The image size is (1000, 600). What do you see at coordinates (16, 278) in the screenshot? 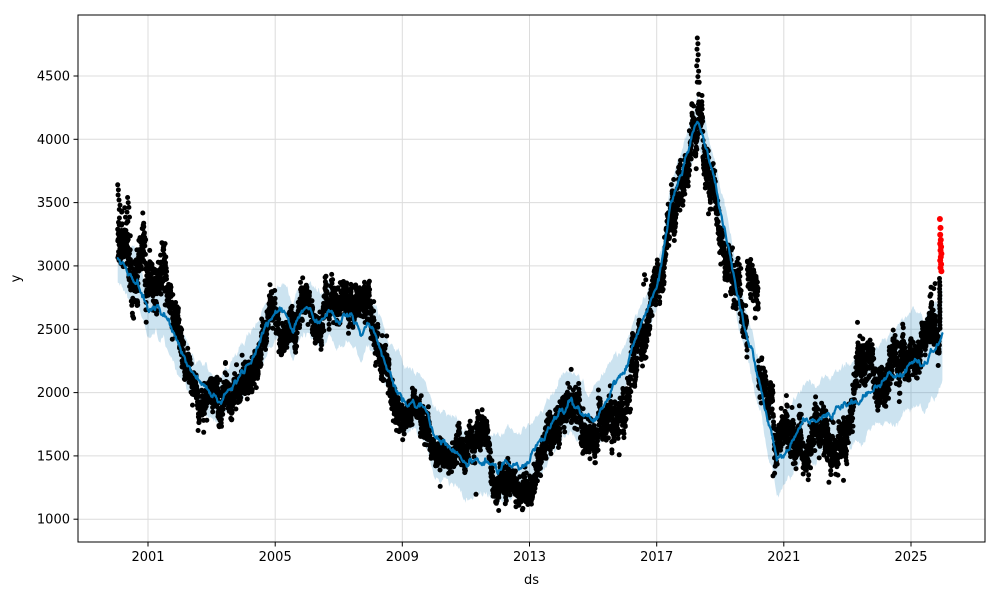
I see `y-axis-label: y` at bounding box center [16, 278].